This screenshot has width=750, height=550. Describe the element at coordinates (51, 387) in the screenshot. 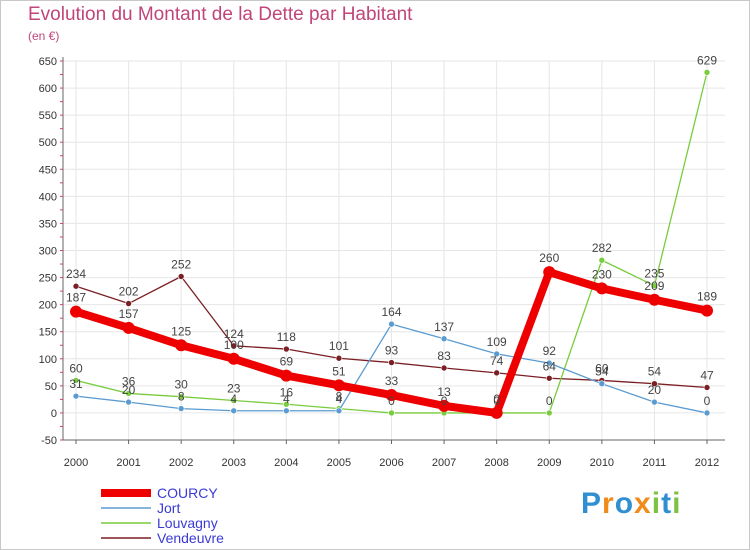

I see `y-tick-label: 50` at that location.